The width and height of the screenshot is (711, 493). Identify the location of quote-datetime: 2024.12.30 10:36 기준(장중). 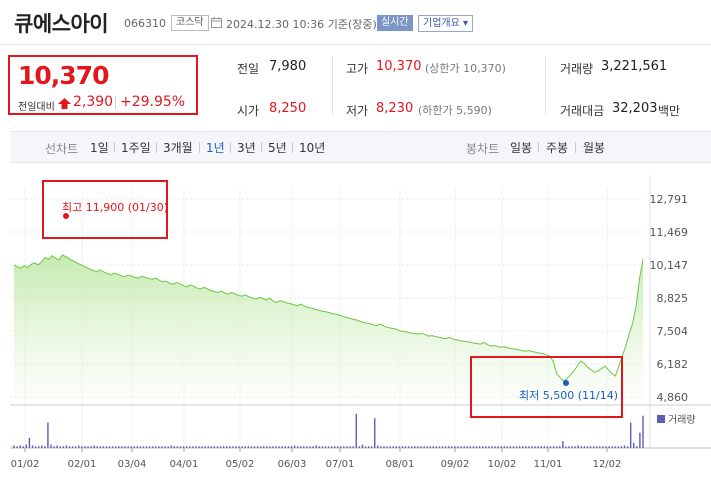
(301, 24).